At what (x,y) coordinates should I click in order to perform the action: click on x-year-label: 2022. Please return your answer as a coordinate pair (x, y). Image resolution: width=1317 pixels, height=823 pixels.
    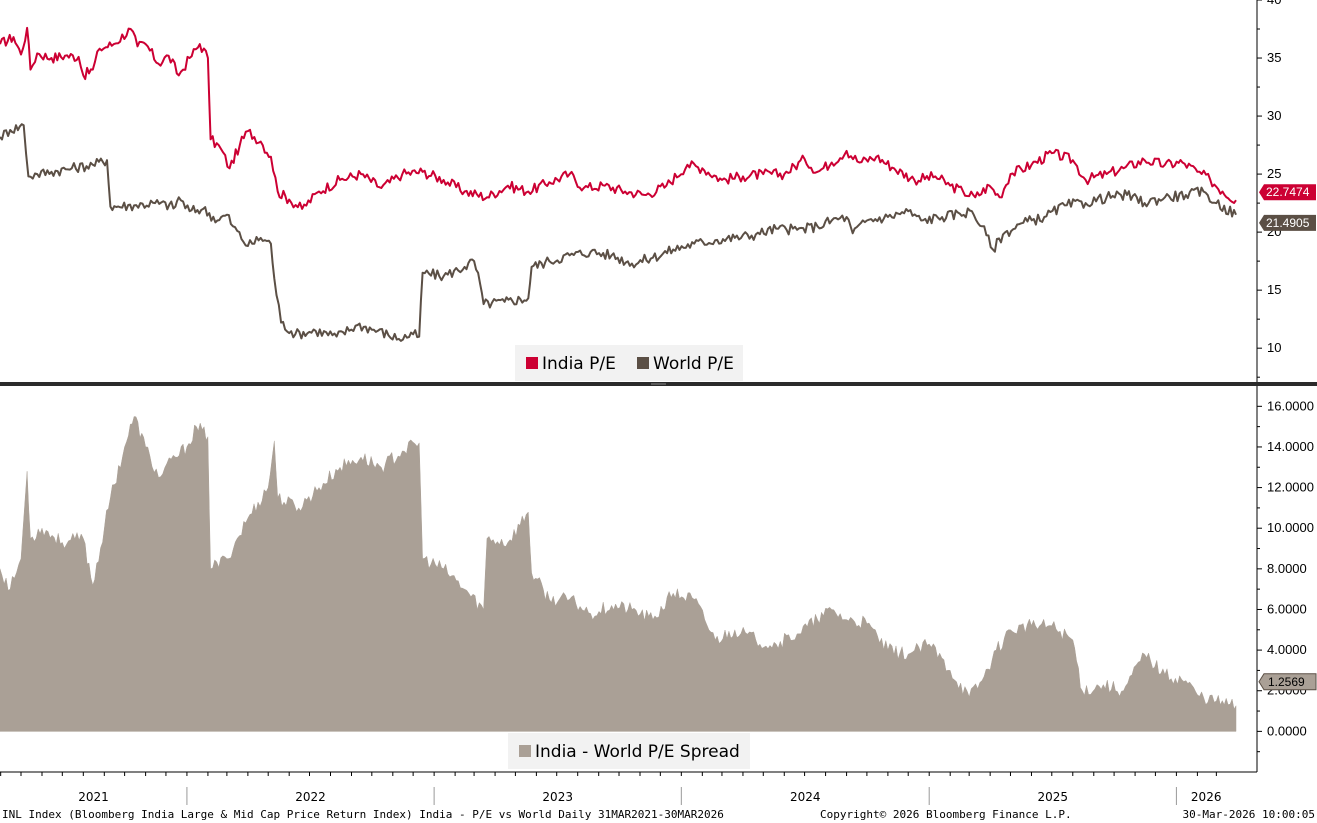
    Looking at the image, I should click on (310, 797).